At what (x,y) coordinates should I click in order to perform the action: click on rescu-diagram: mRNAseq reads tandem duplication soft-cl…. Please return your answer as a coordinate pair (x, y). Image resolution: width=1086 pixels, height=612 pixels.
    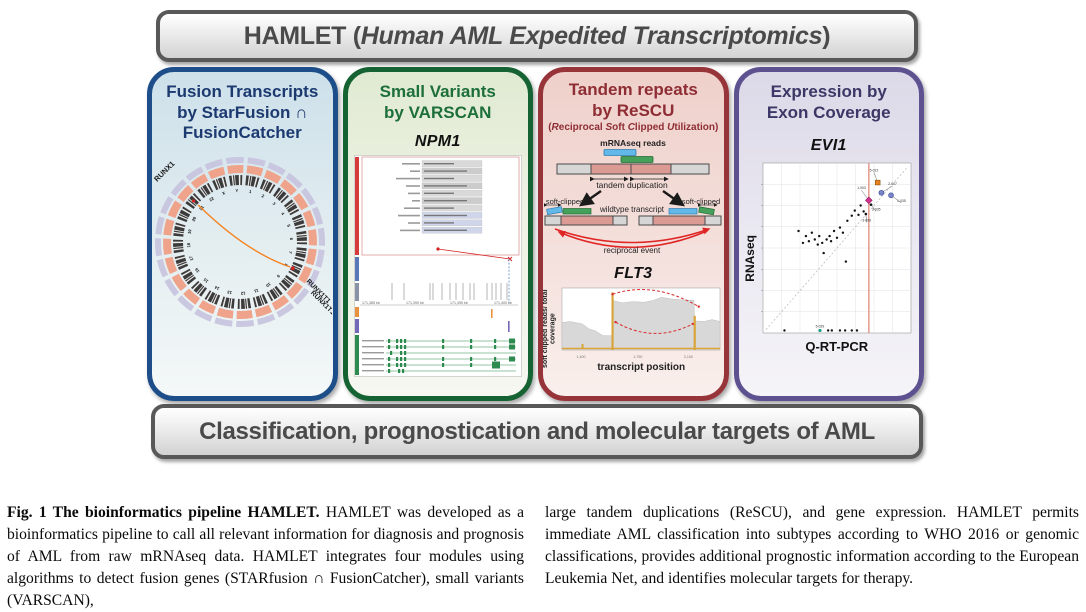
    Looking at the image, I should click on (633, 196).